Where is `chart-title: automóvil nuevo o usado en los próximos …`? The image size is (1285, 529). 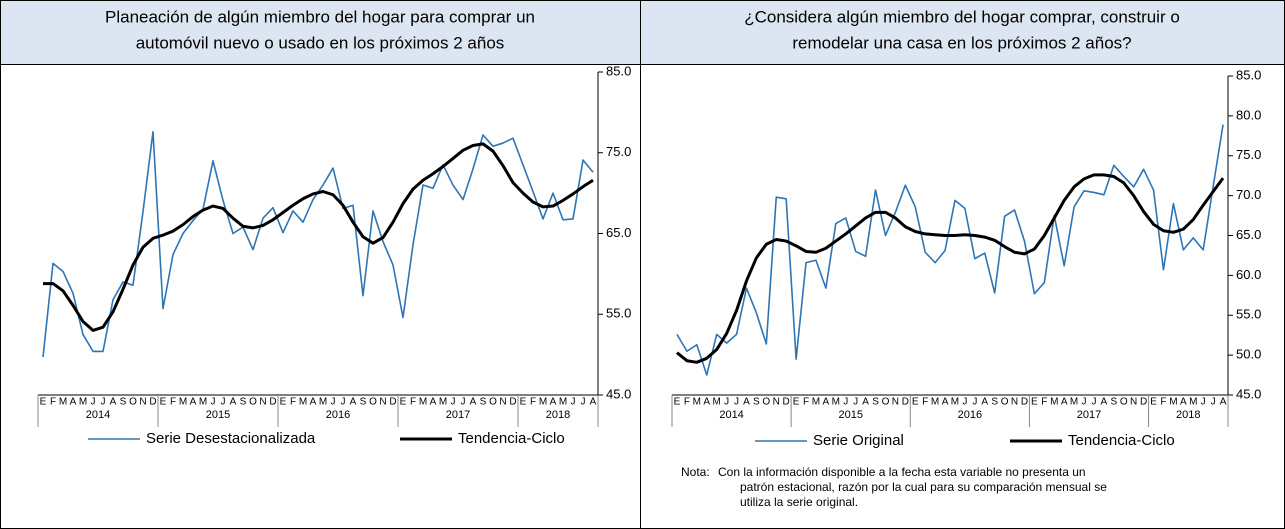 chart-title: automóvil nuevo o usado en los próximos … is located at coordinates (320, 42).